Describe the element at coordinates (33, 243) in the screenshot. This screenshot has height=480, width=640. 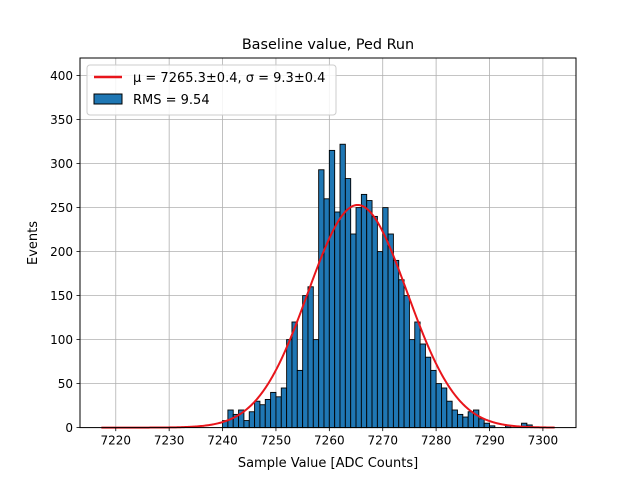
I see `y-axis-label: Events` at that location.